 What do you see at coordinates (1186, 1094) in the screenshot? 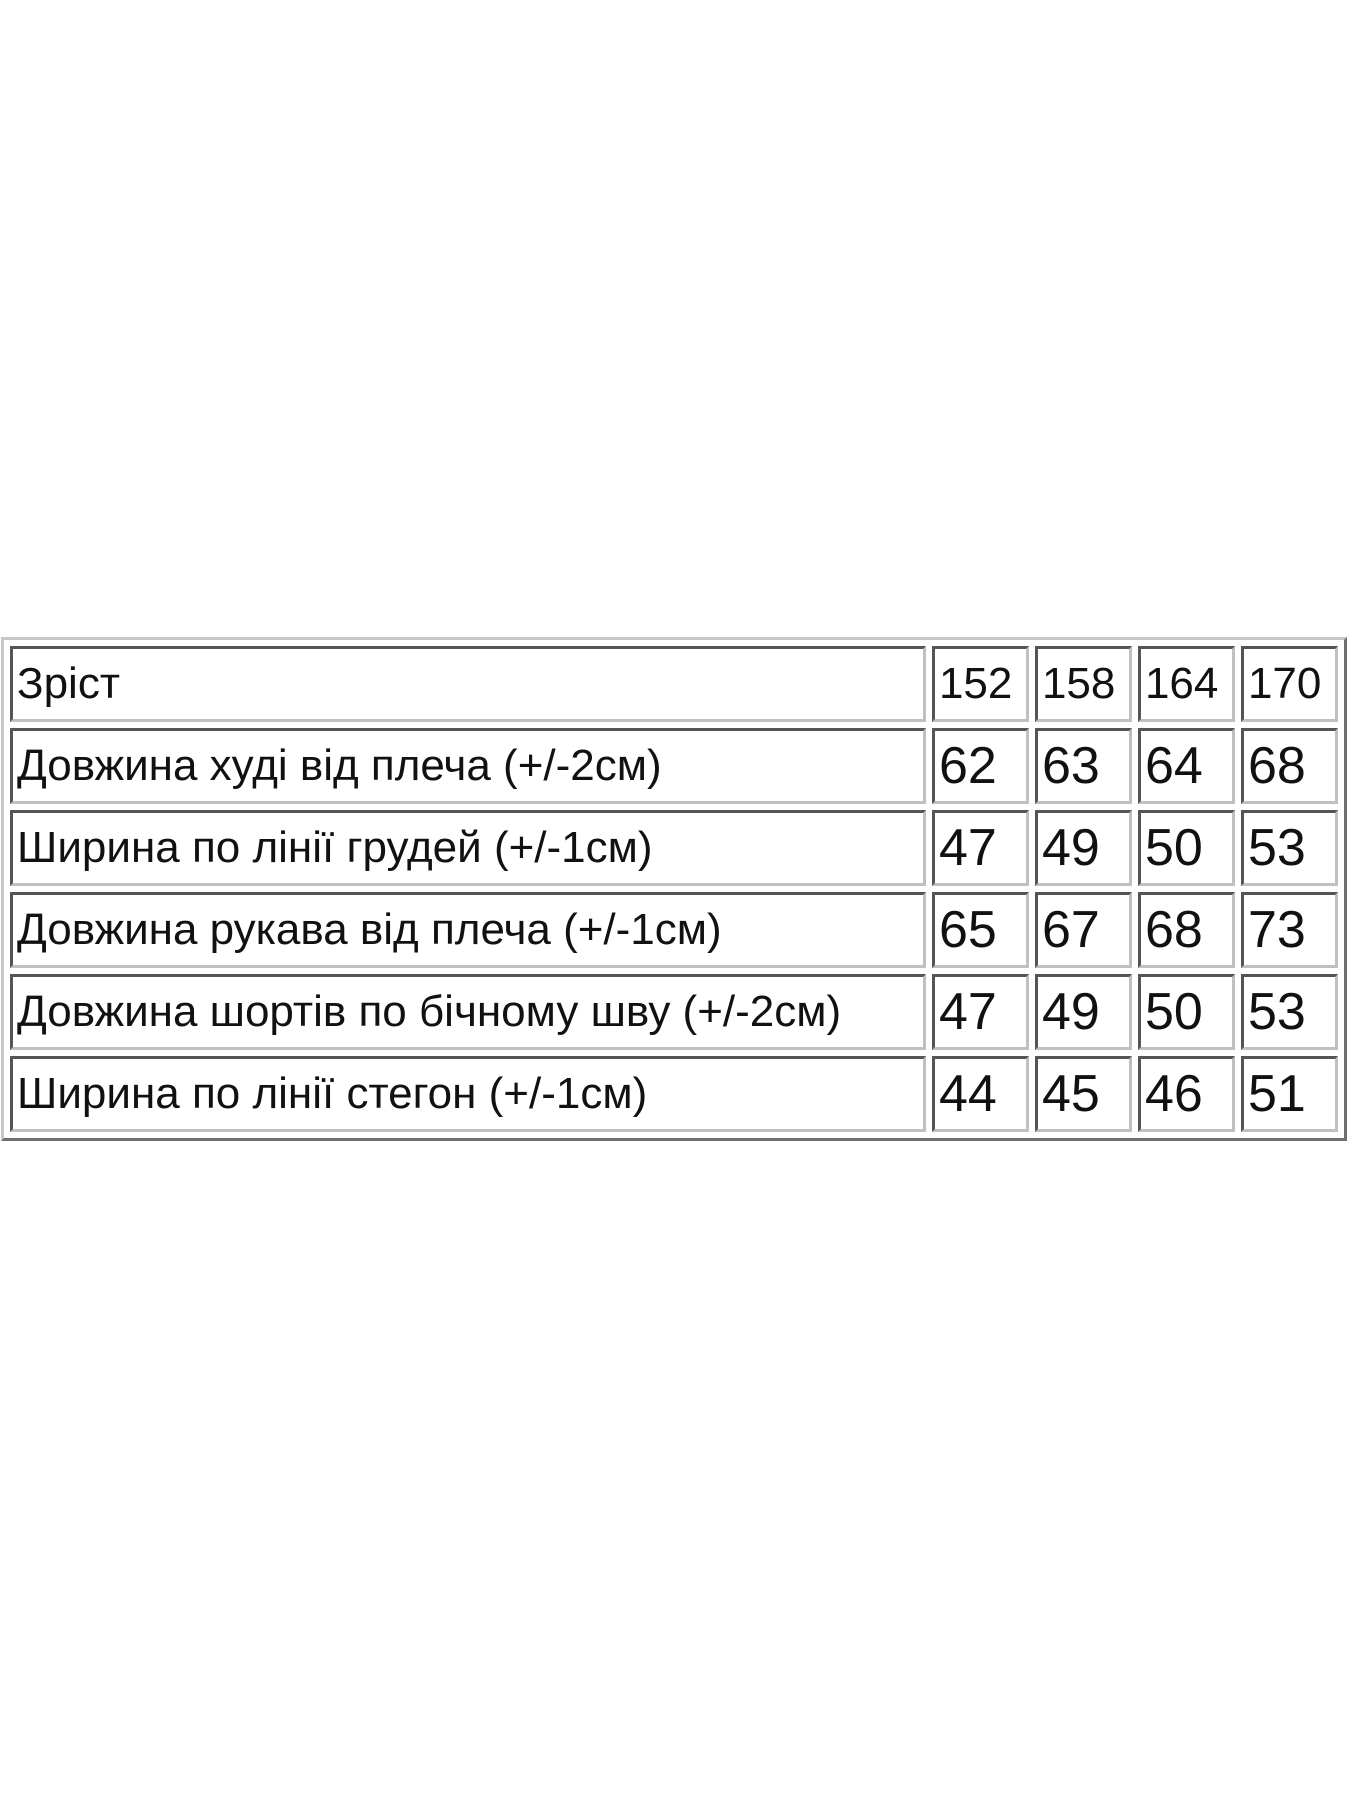
I see `cell-value: 46` at bounding box center [1186, 1094].